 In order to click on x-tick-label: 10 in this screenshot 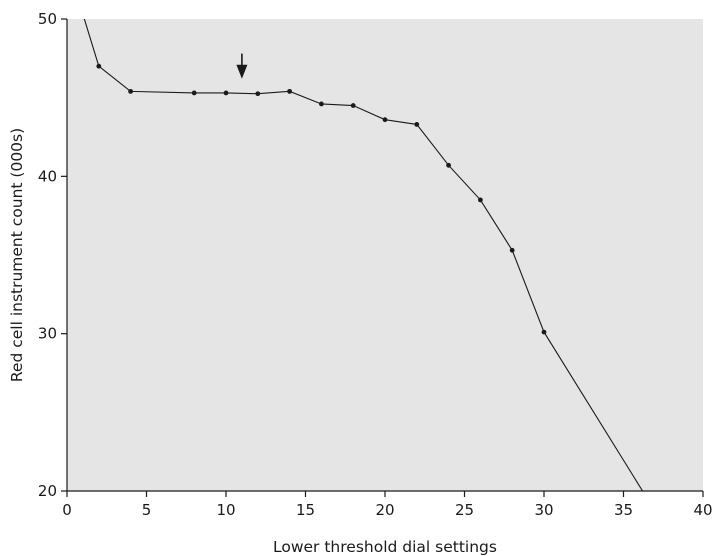, I will do `click(225, 510)`.